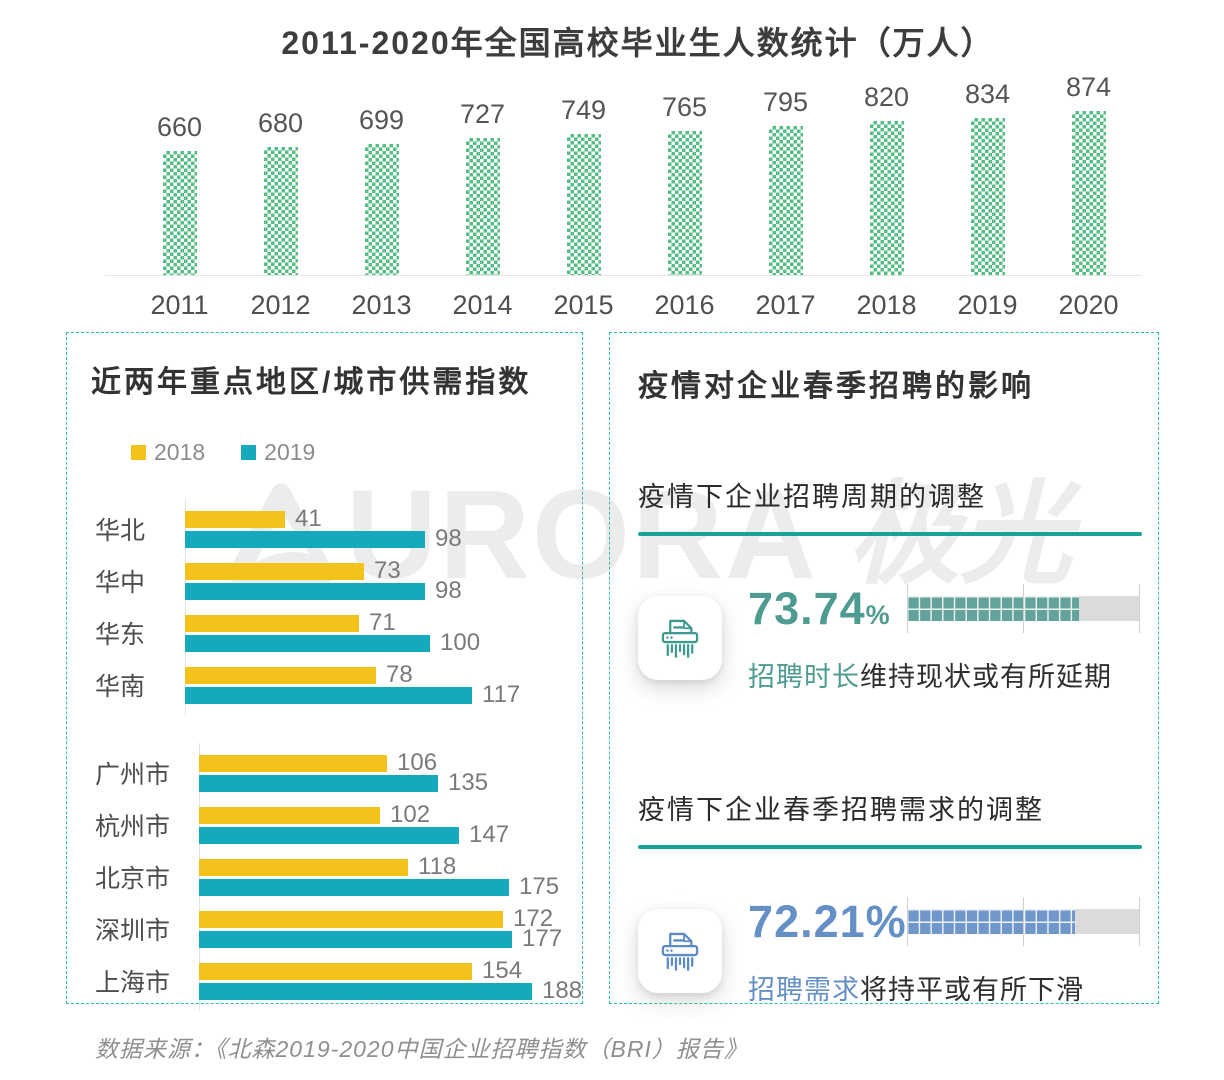  What do you see at coordinates (501, 694) in the screenshot?
I see `bar-value-label: 117` at bounding box center [501, 694].